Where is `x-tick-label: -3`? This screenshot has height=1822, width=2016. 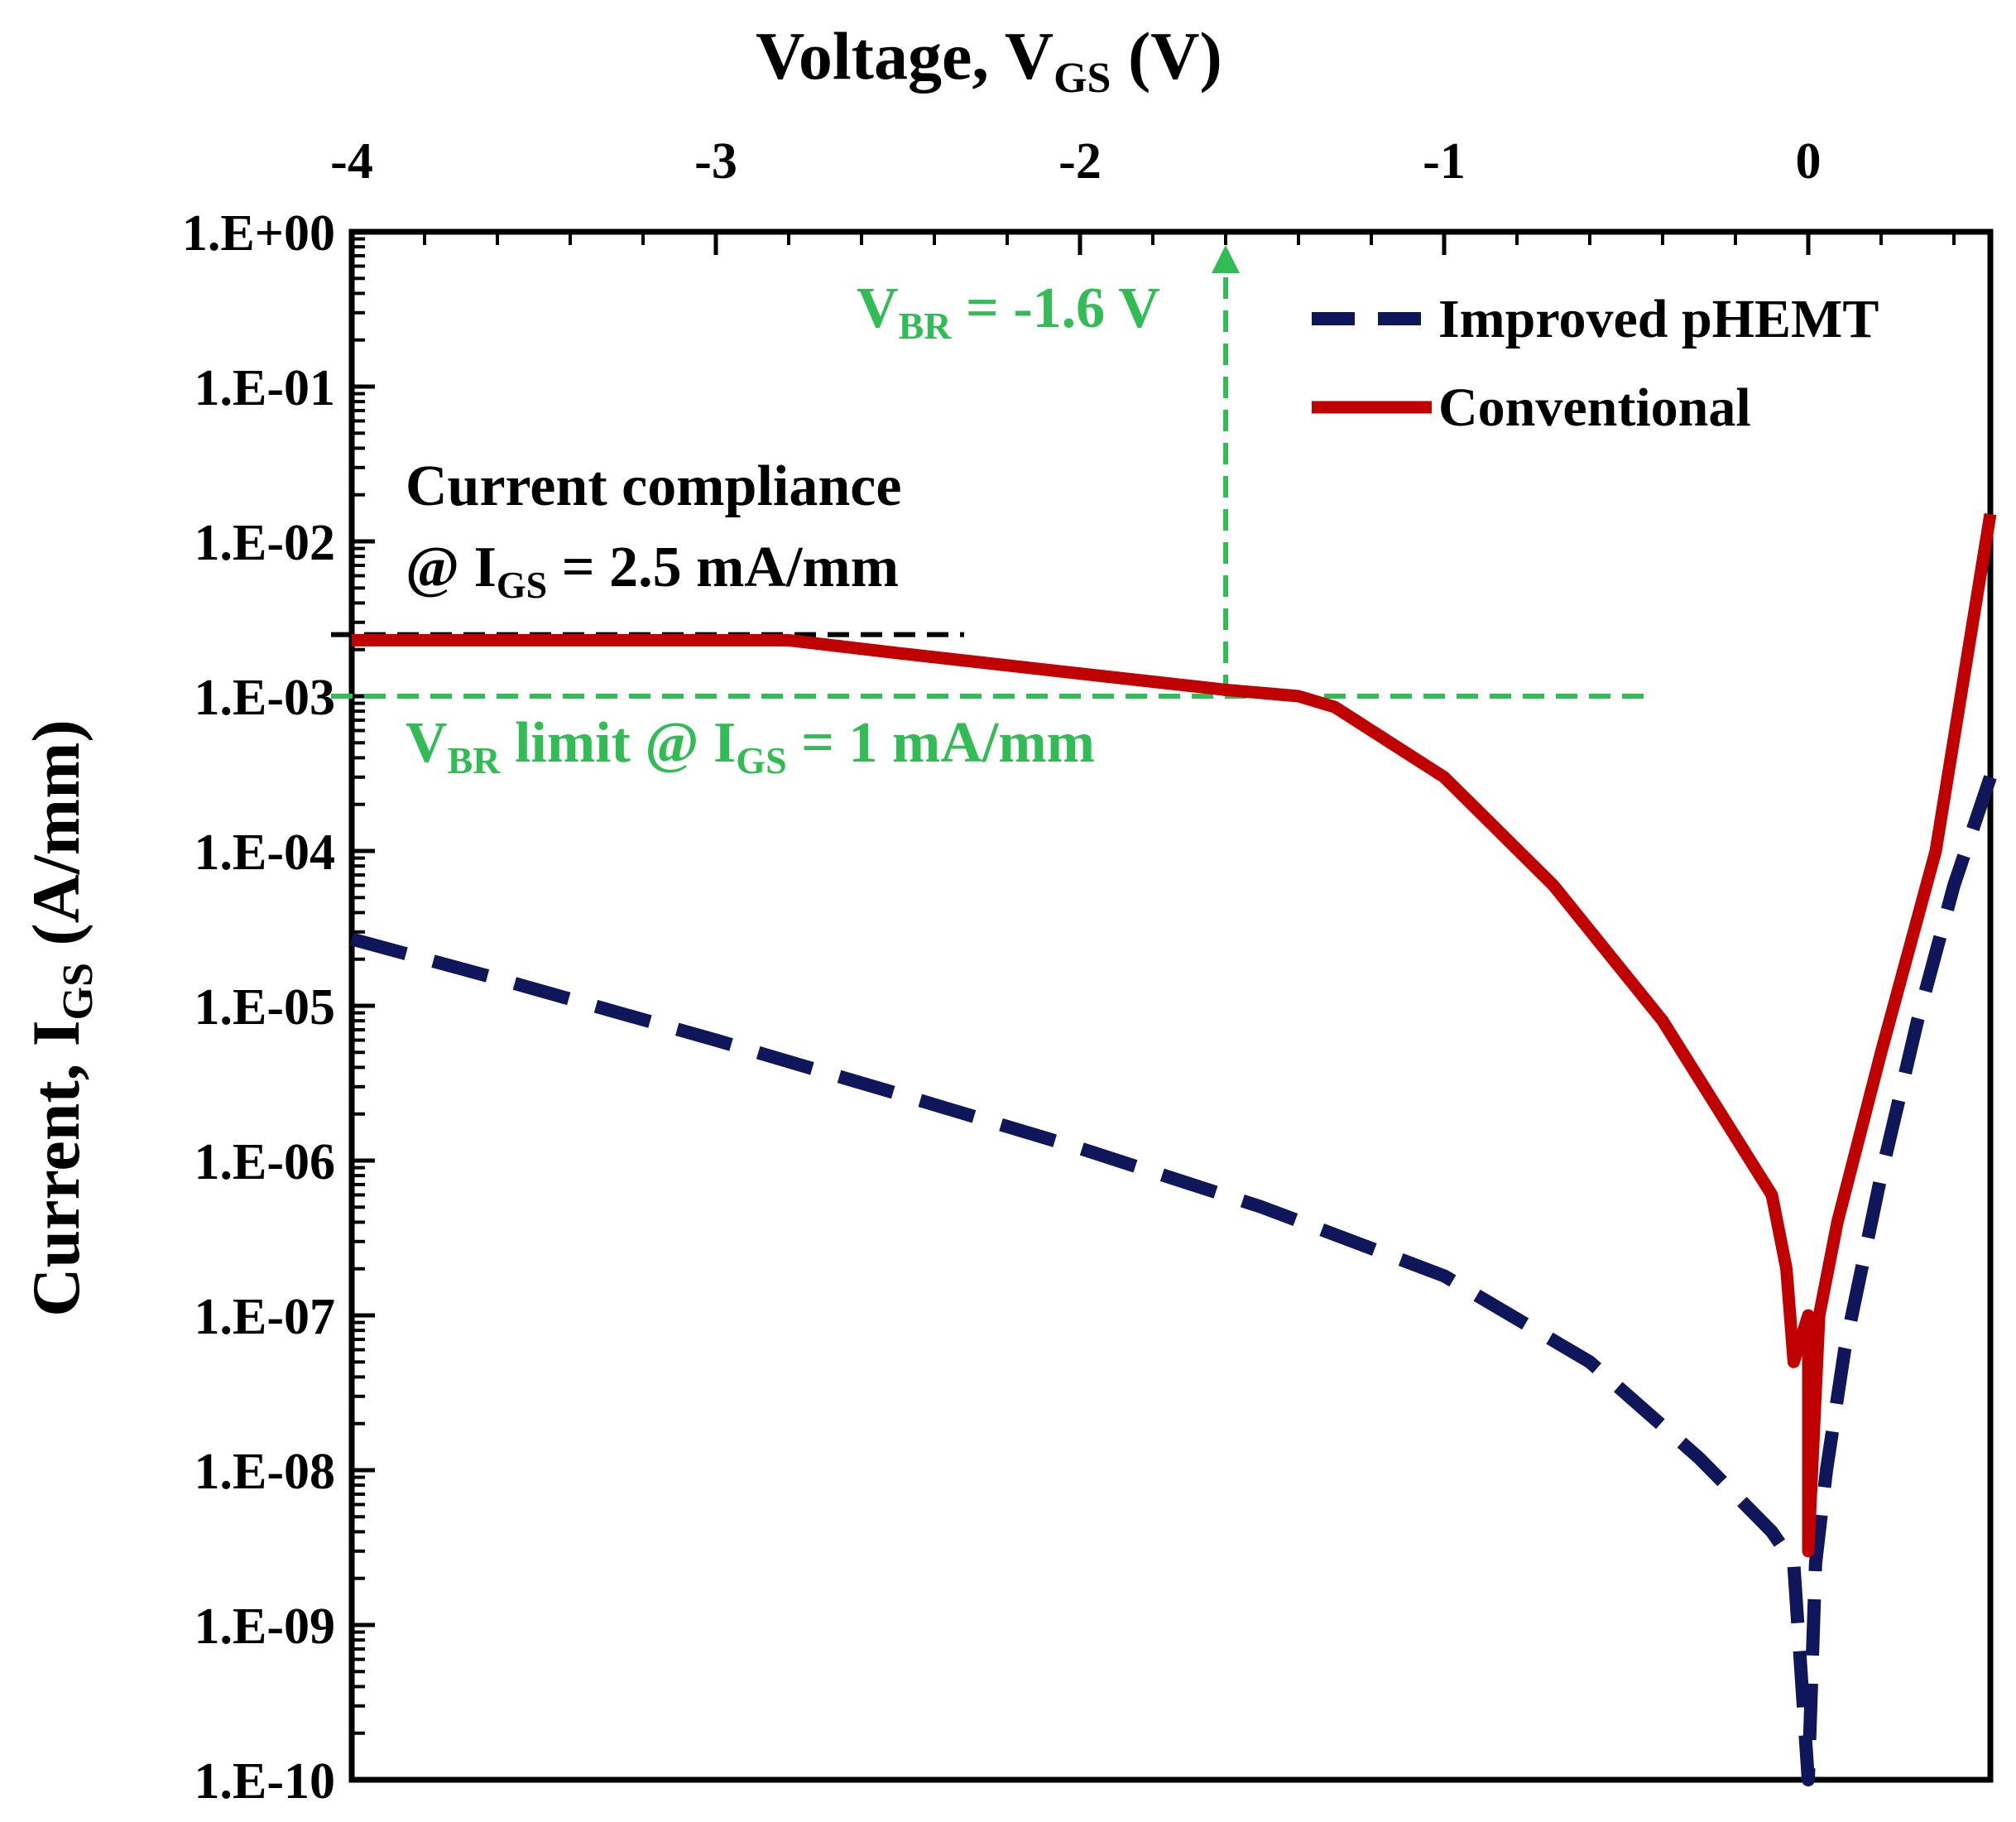 x-tick-label: -3 is located at coordinates (715, 161).